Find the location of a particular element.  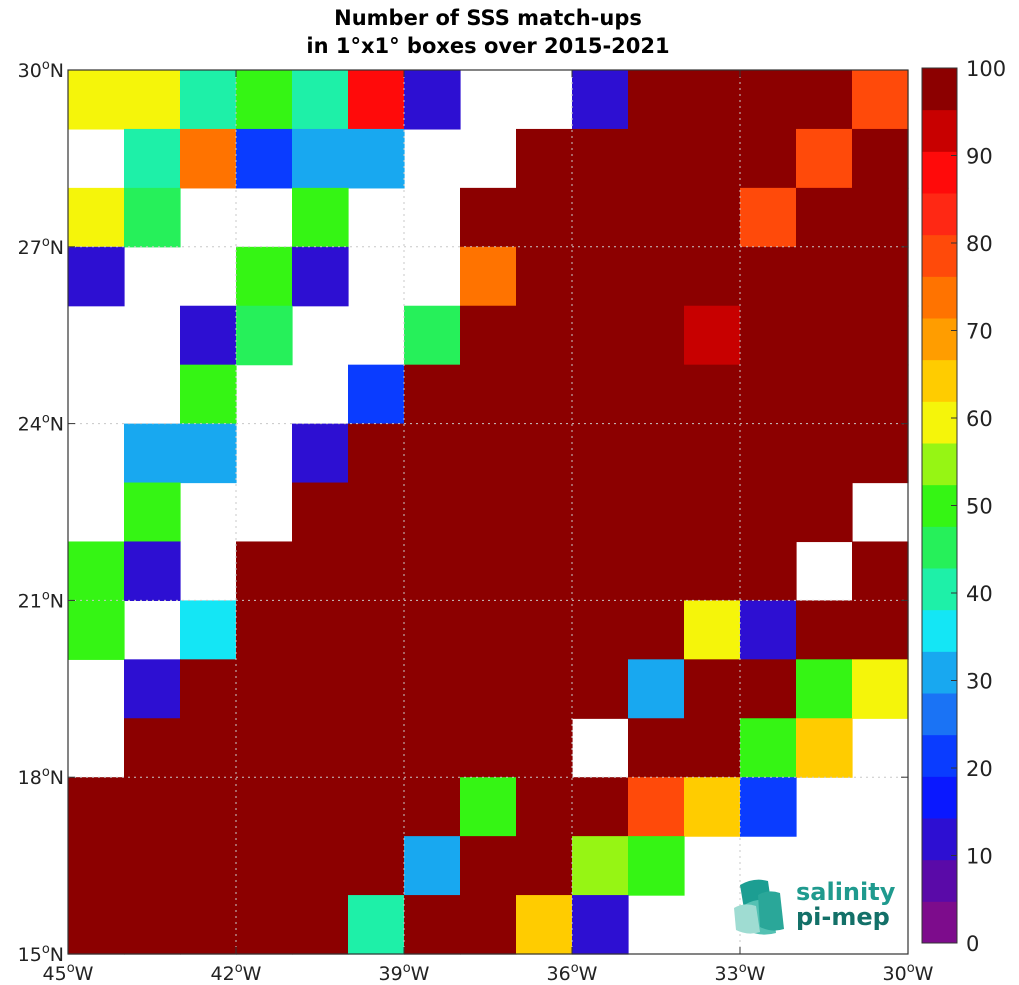

colorbar-tick-label: 100 is located at coordinates (986, 69).